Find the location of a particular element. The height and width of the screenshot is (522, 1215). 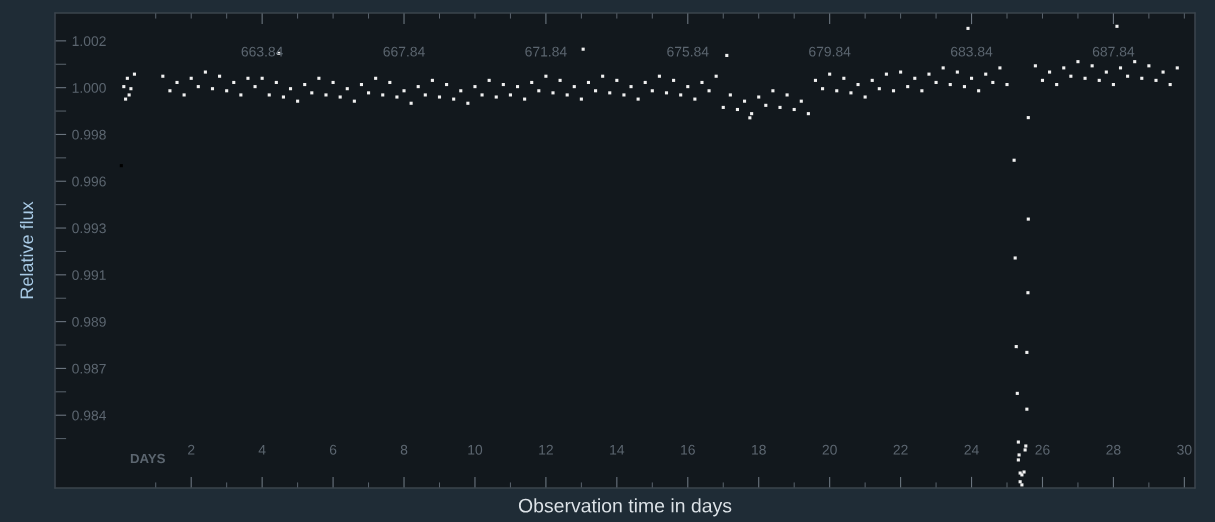

x2-tick-label: 679.84 is located at coordinates (830, 51).